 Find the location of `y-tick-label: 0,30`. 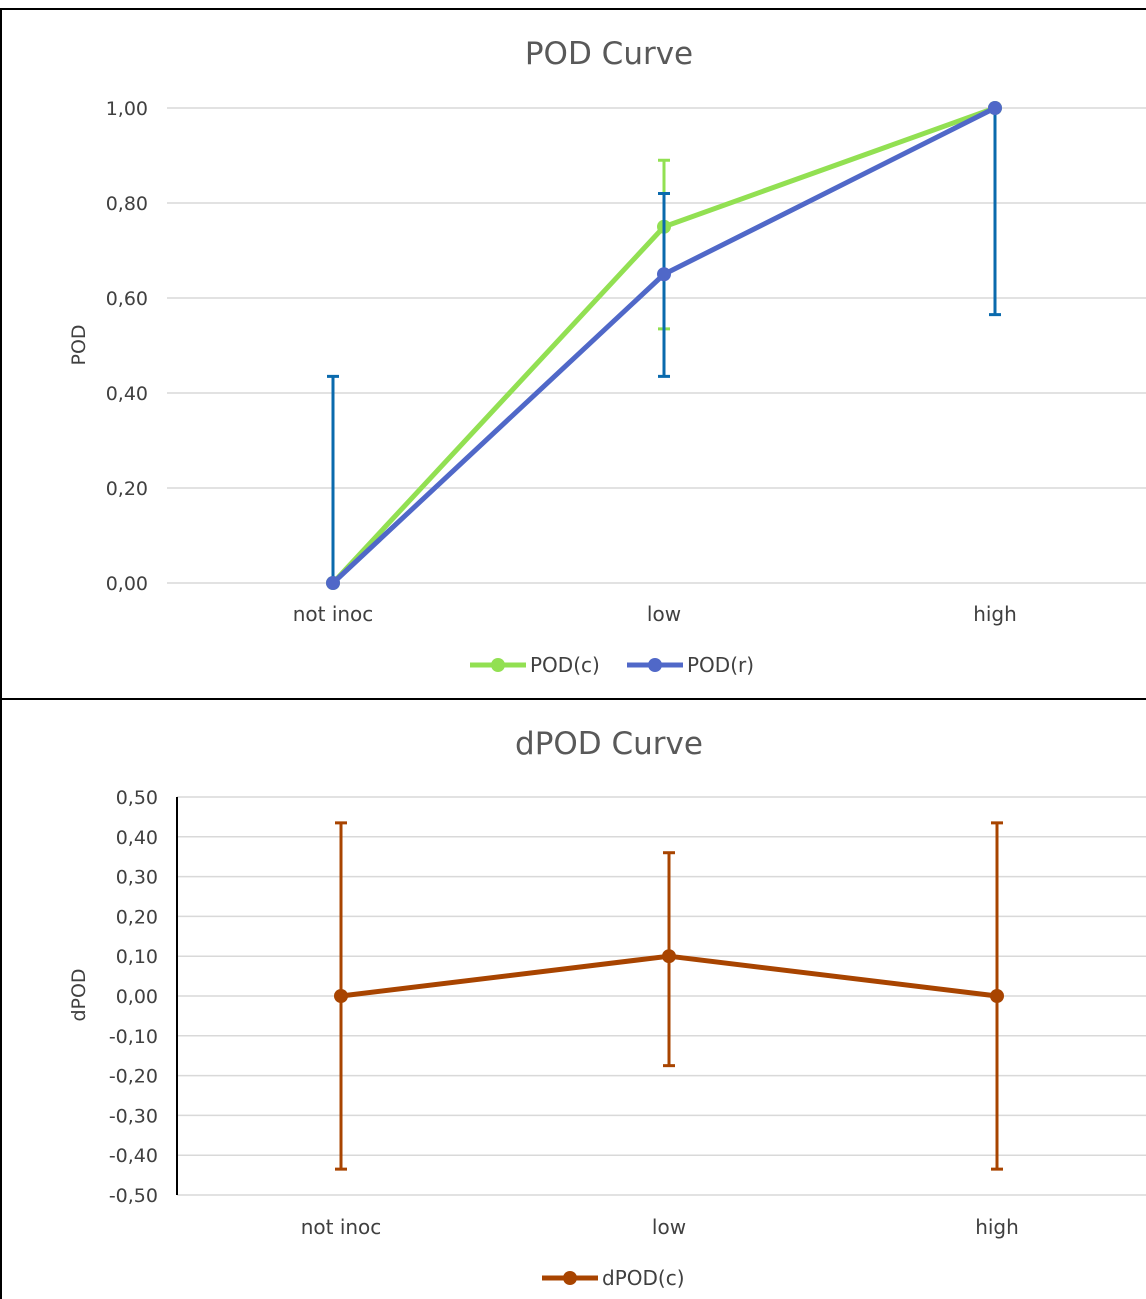

y-tick-label: 0,30 is located at coordinates (137, 878).